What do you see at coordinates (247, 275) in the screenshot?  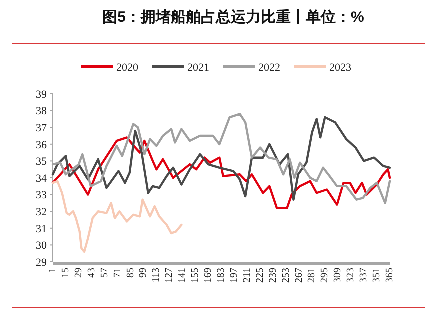 I see `x-tick-label: 211` at bounding box center [247, 275].